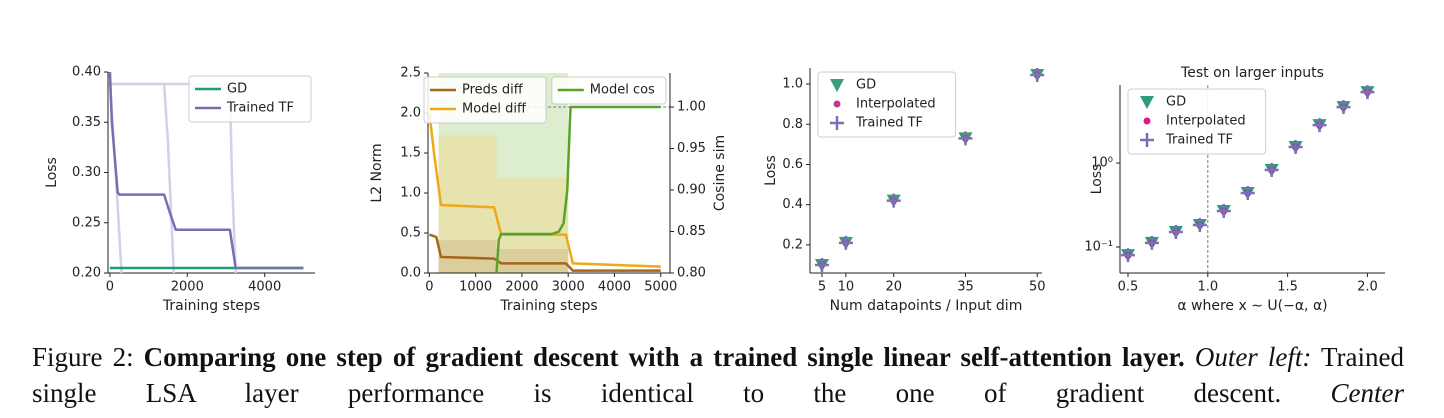 The height and width of the screenshot is (418, 1444). Describe the element at coordinates (494, 109) in the screenshot. I see `legend-label: Model diff` at that location.